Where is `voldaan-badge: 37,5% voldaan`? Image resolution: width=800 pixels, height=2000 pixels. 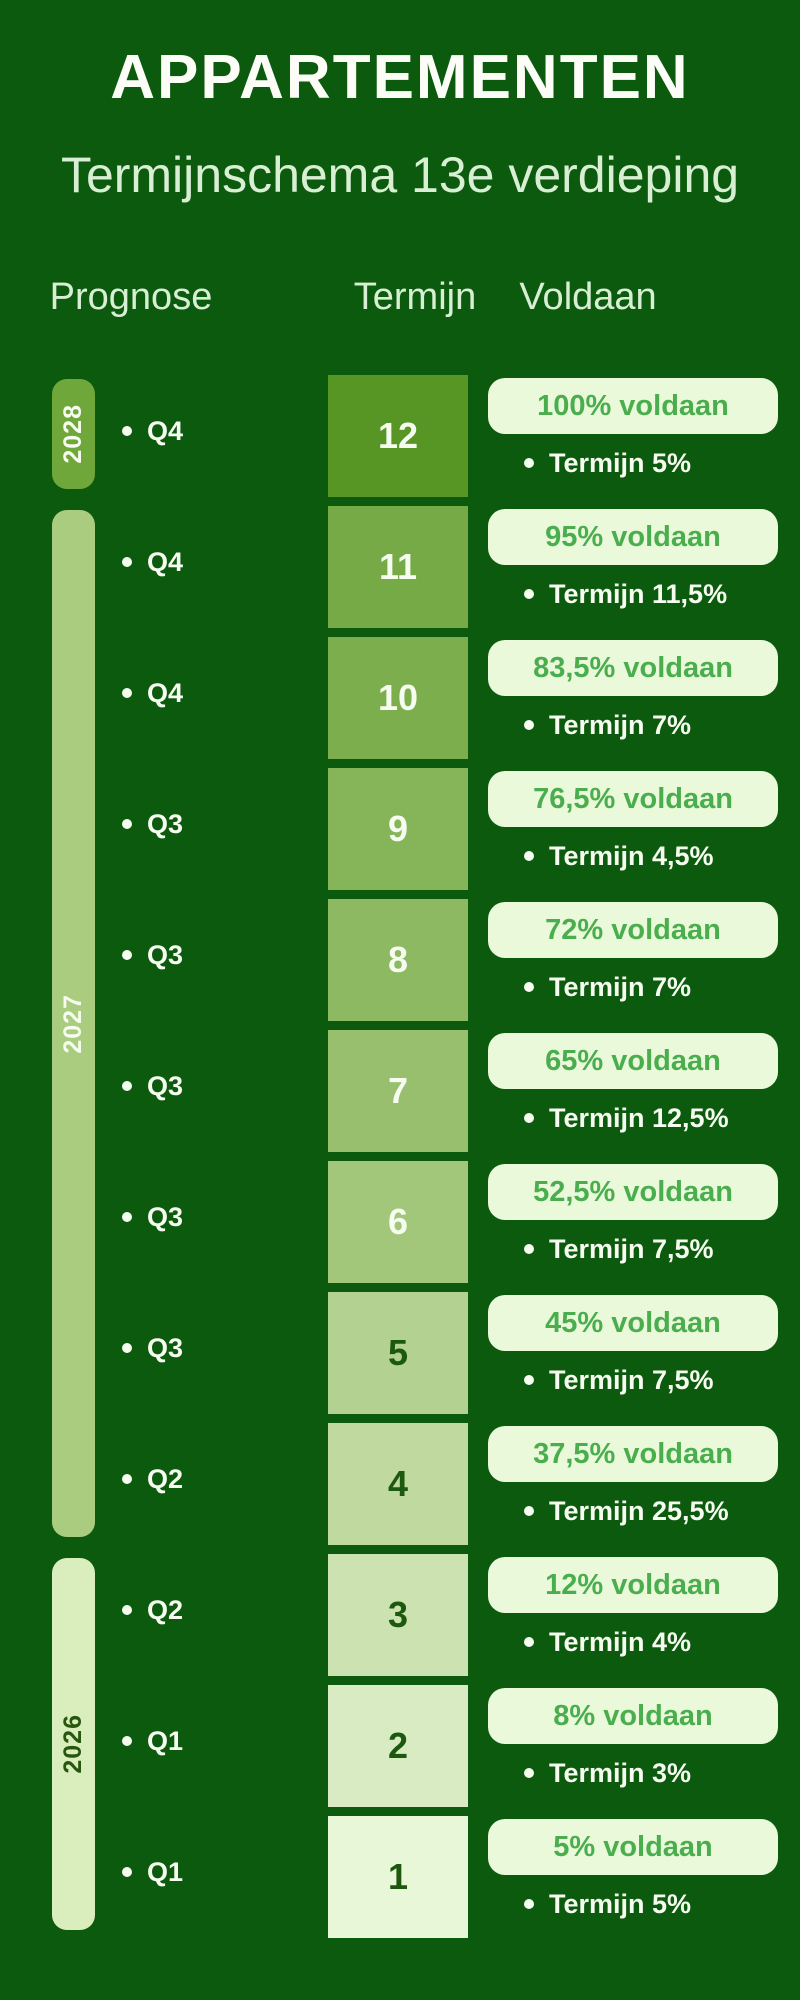
voldaan-badge: 37,5% voldaan is located at coordinates (633, 1454).